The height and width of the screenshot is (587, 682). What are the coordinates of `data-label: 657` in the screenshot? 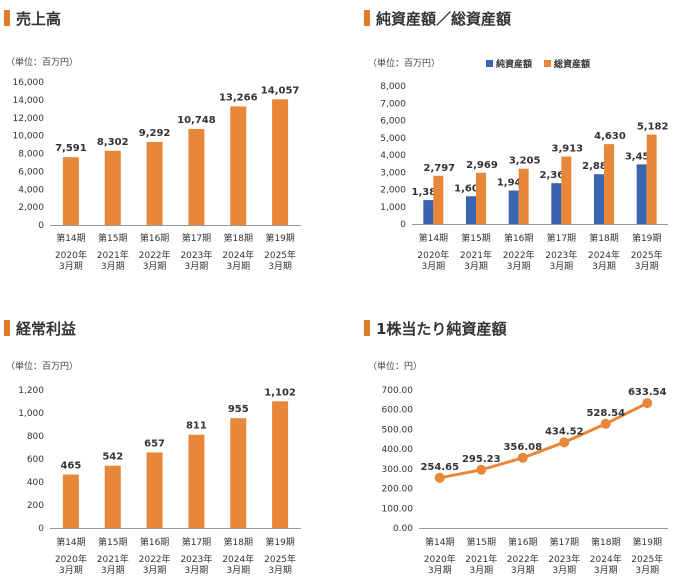 It's located at (154, 443).